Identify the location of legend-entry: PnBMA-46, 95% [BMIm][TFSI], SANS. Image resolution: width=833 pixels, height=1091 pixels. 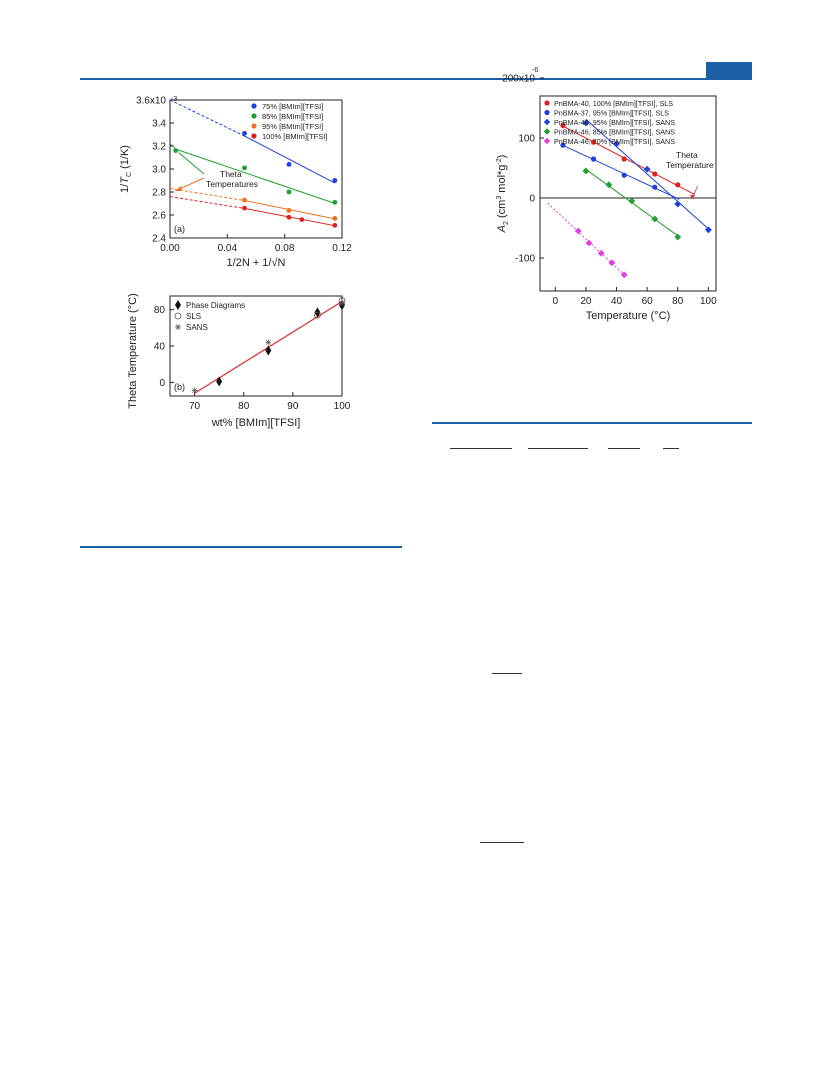
(614, 122).